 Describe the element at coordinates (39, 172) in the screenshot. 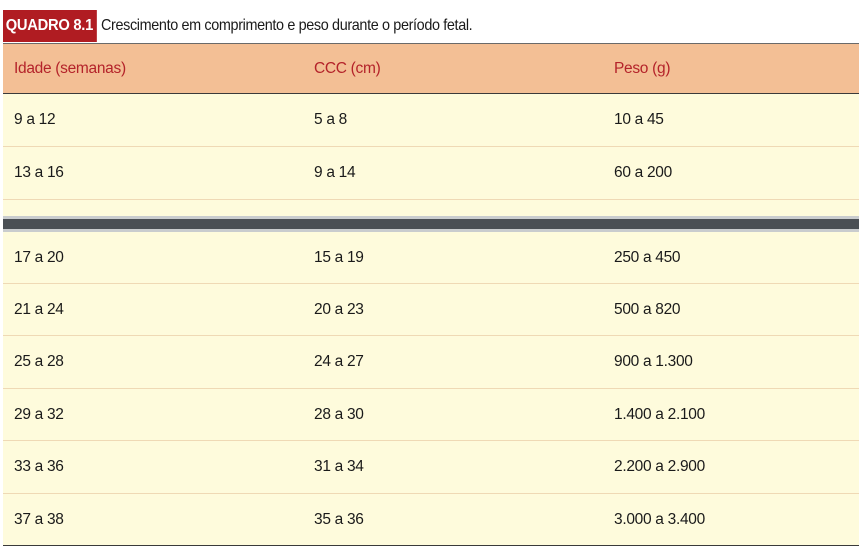

I see `cell-age: 13 a 16` at that location.